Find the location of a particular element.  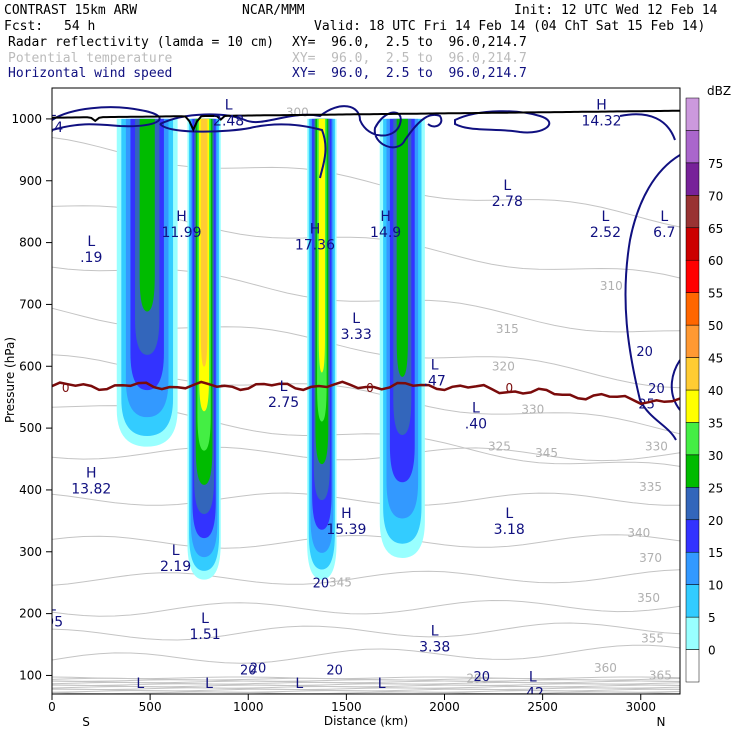

pressure-center-low: L.14 is located at coordinates (52, 120).